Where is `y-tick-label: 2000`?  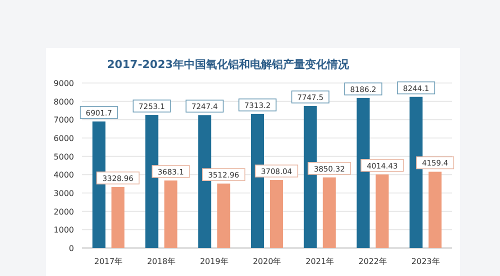 y-tick-label: 2000 is located at coordinates (64, 211).